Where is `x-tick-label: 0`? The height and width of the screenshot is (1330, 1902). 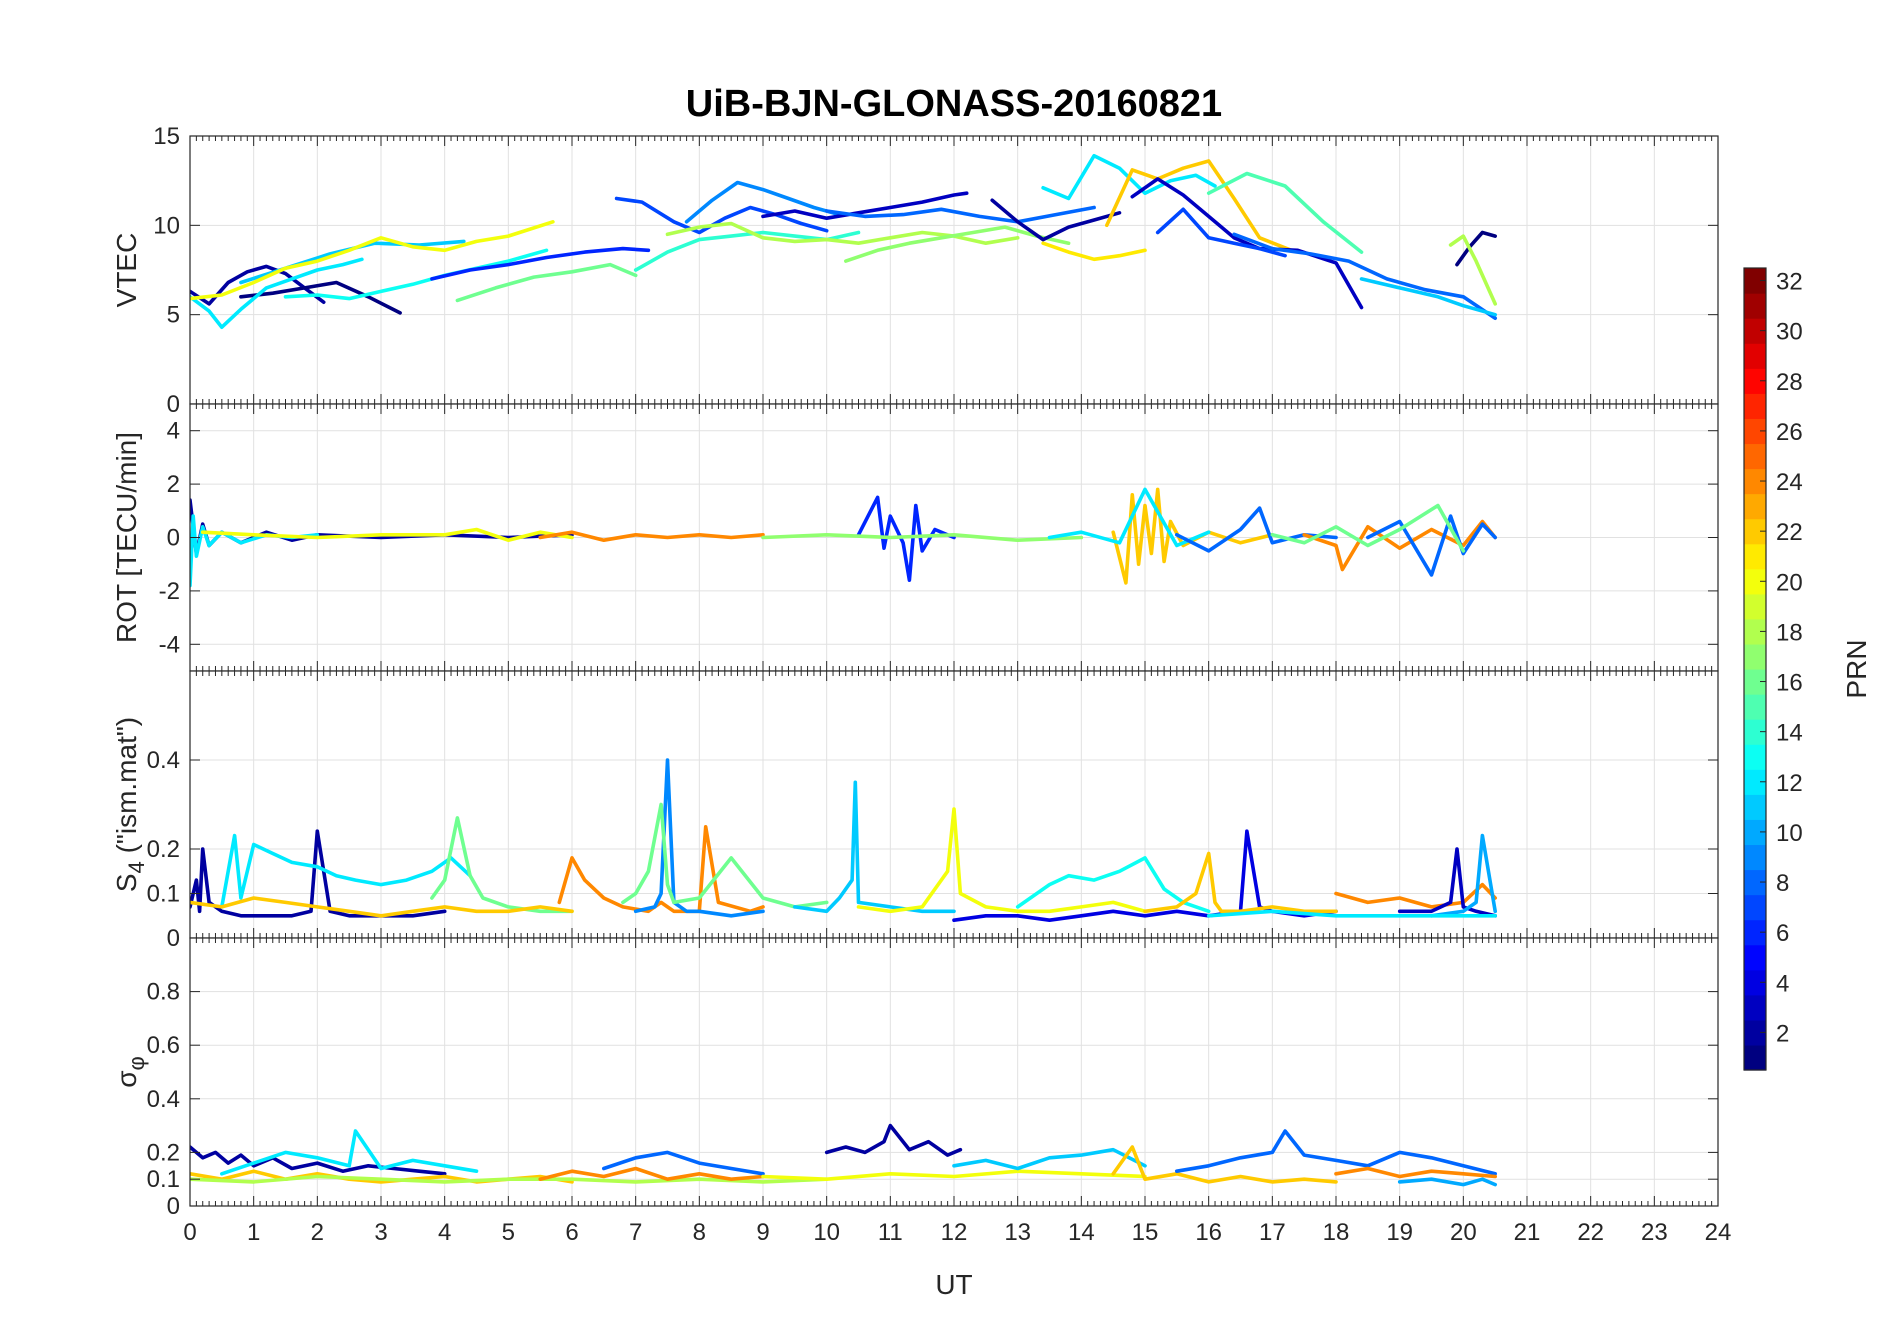 x-tick-label: 0 is located at coordinates (189, 1232).